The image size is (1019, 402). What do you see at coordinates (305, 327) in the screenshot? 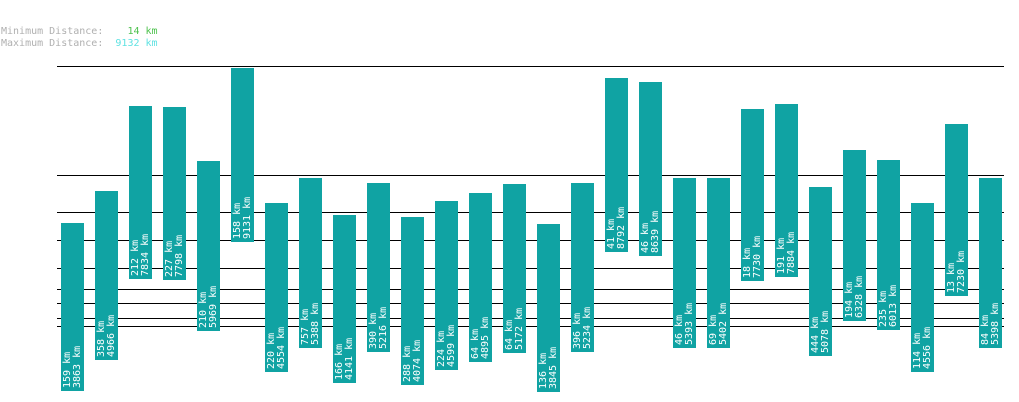
I see `bar-low-label: 757 km` at bounding box center [305, 327].